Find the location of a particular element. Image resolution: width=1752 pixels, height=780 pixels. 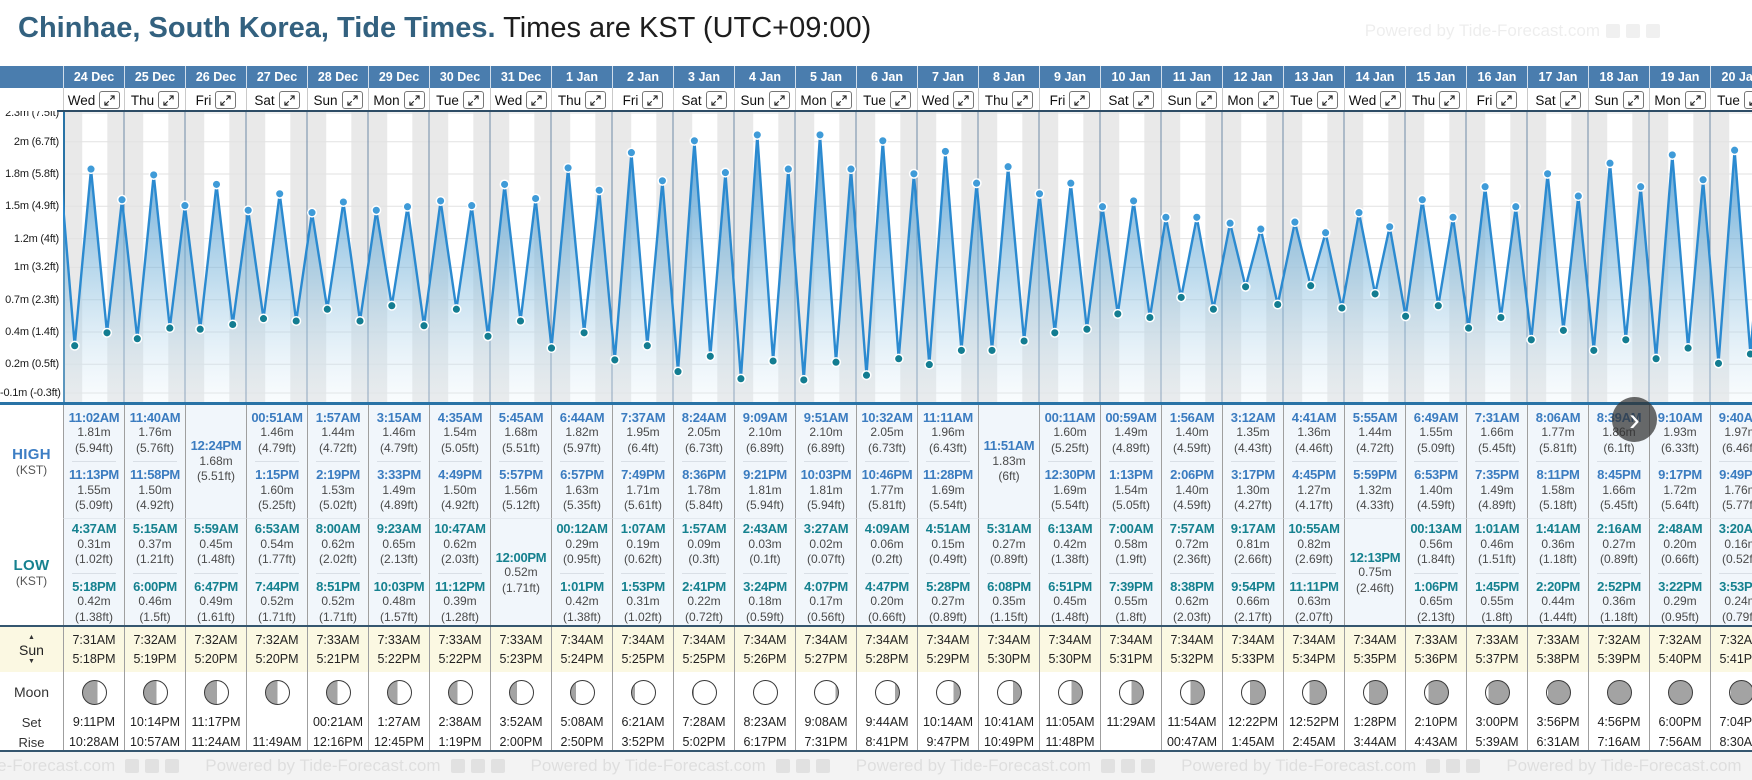

high-tide-height-ft: (6.73ft) is located at coordinates (703, 447).